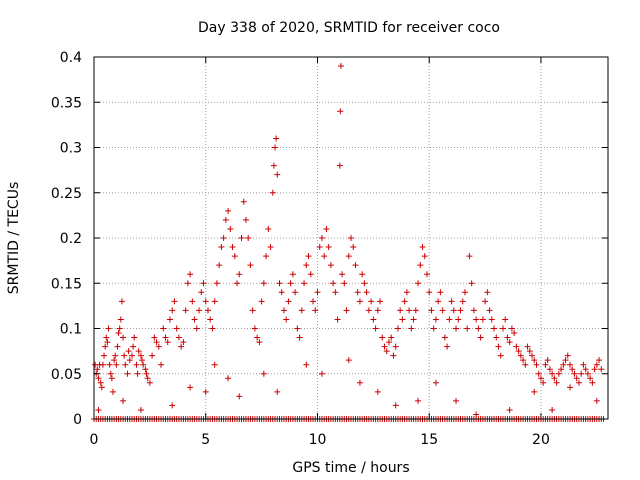 This screenshot has width=640, height=480. What do you see at coordinates (71, 330) in the screenshot?
I see `y-tick-label: 0.1` at bounding box center [71, 330].